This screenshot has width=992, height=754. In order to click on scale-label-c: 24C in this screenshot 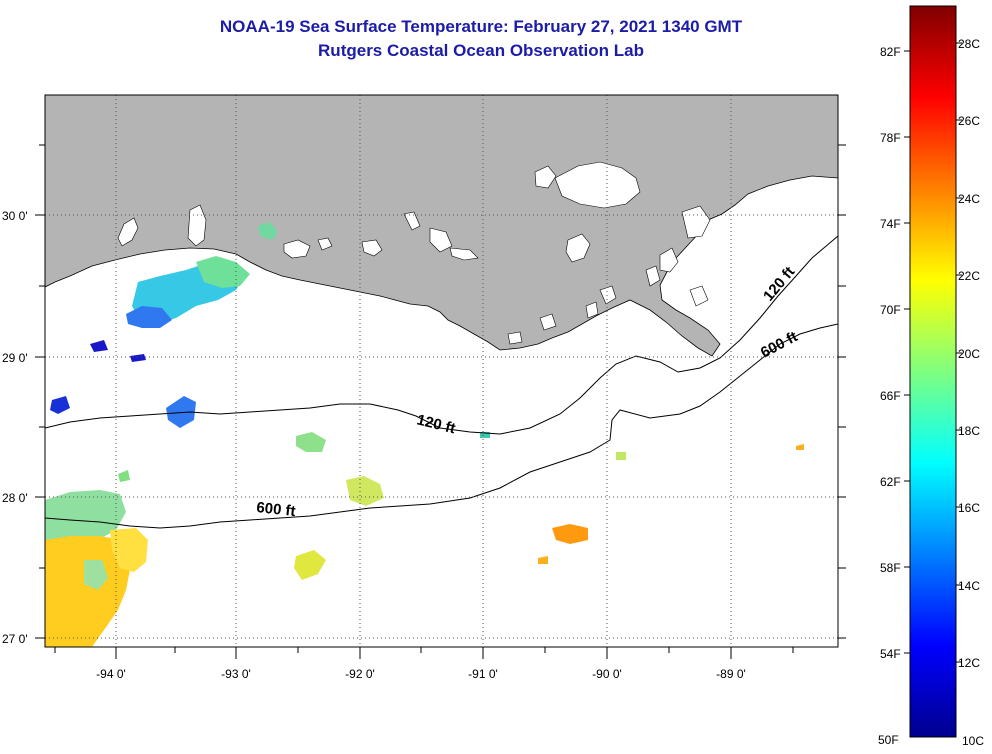, I will do `click(969, 199)`.